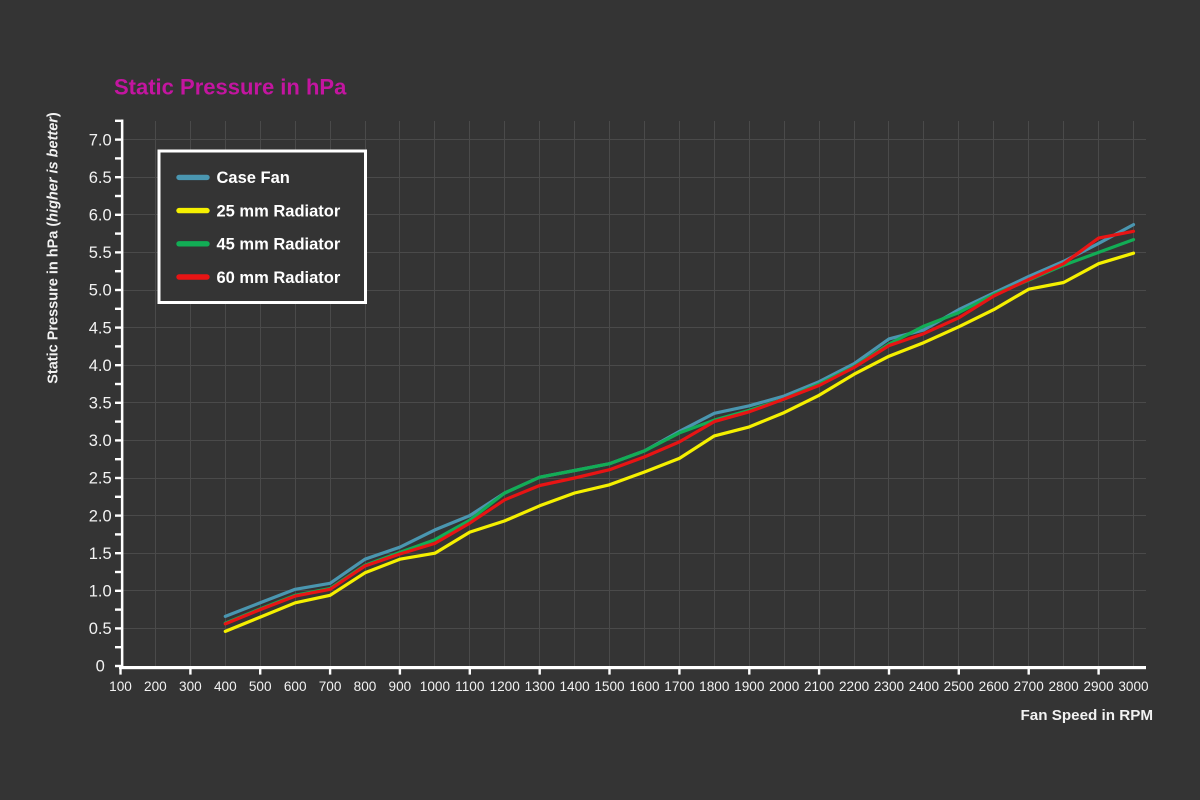 This screenshot has width=1200, height=800. What do you see at coordinates (365, 686) in the screenshot?
I see `svg-text: 800` at bounding box center [365, 686].